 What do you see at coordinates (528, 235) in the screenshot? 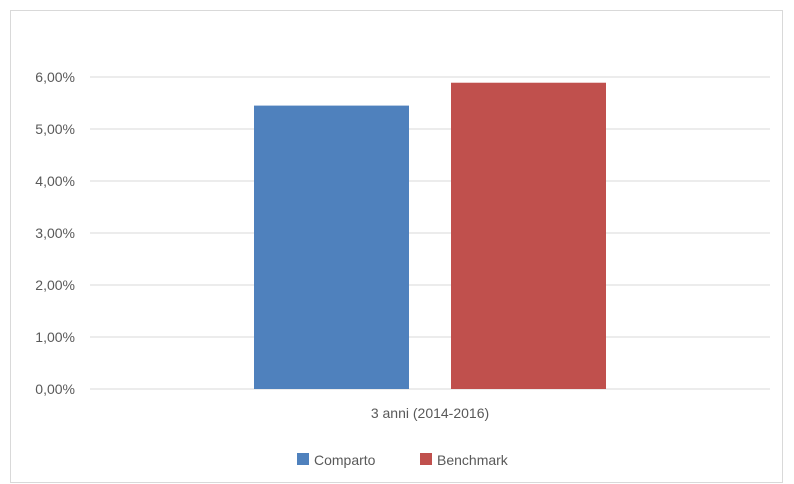
I see `bar-benchmark` at bounding box center [528, 235].